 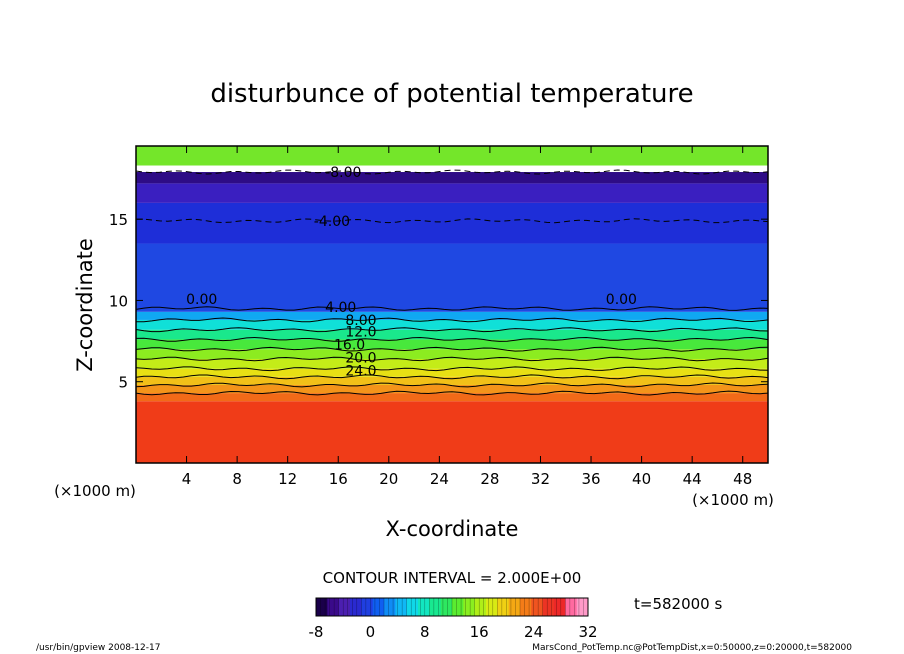 I want to click on contour-label-3: 12.0, so click(x=360, y=332).